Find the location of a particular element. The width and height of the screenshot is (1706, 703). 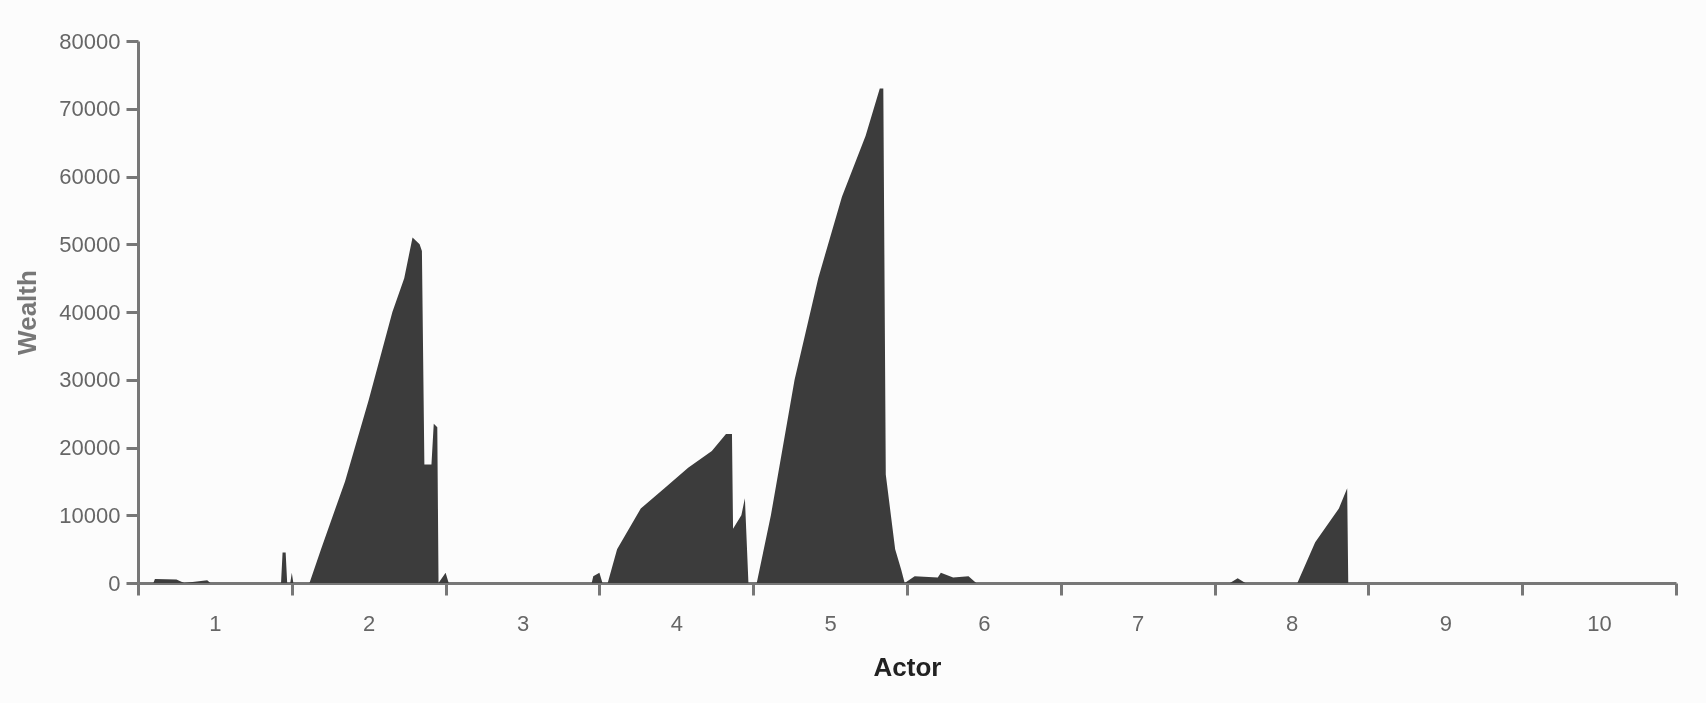

y-tick-label: 40000 is located at coordinates (90, 312).